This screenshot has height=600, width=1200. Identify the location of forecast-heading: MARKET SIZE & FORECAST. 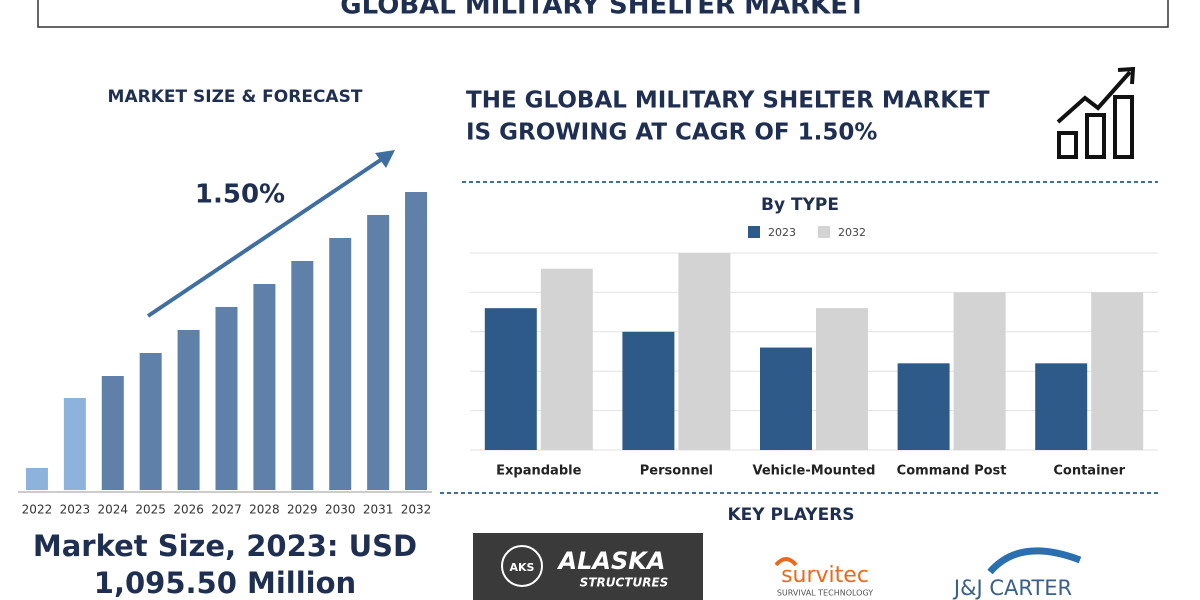
(235, 97).